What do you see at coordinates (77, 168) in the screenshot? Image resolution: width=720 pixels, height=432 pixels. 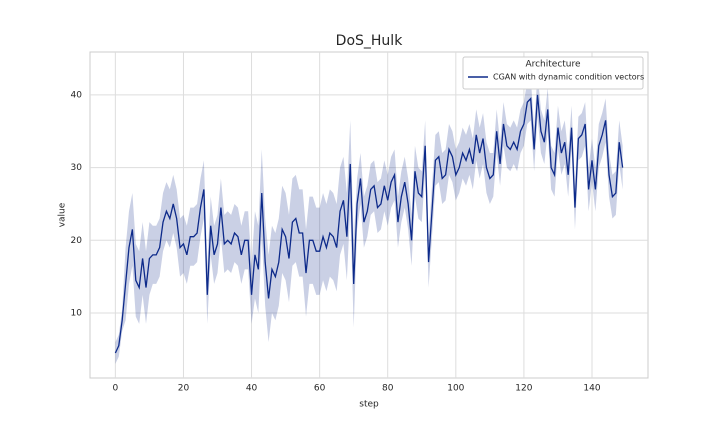 I see `y-tick-label: 30` at bounding box center [77, 168].